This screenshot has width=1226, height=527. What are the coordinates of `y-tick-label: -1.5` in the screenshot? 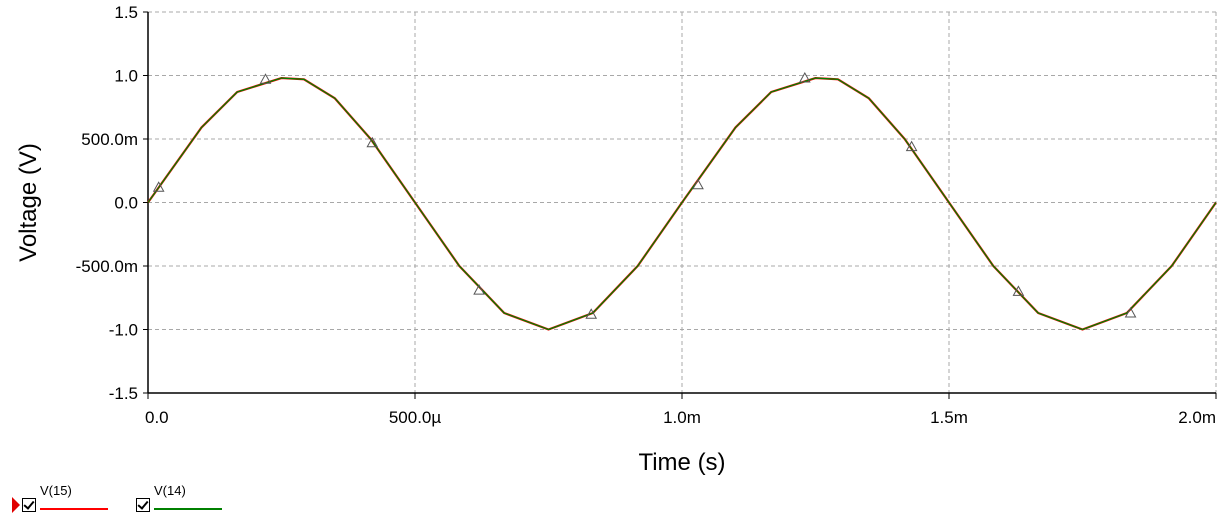 It's located at (123, 393).